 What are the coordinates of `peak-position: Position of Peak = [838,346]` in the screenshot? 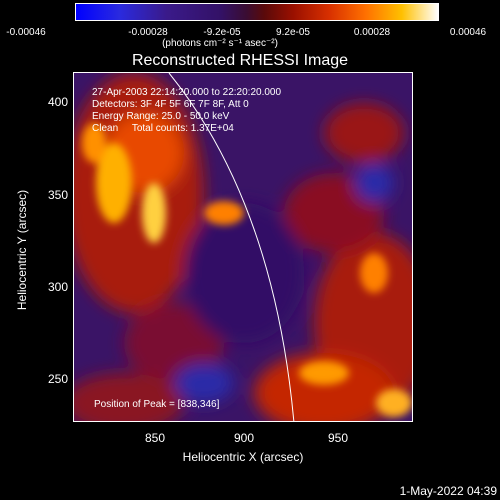 It's located at (157, 404).